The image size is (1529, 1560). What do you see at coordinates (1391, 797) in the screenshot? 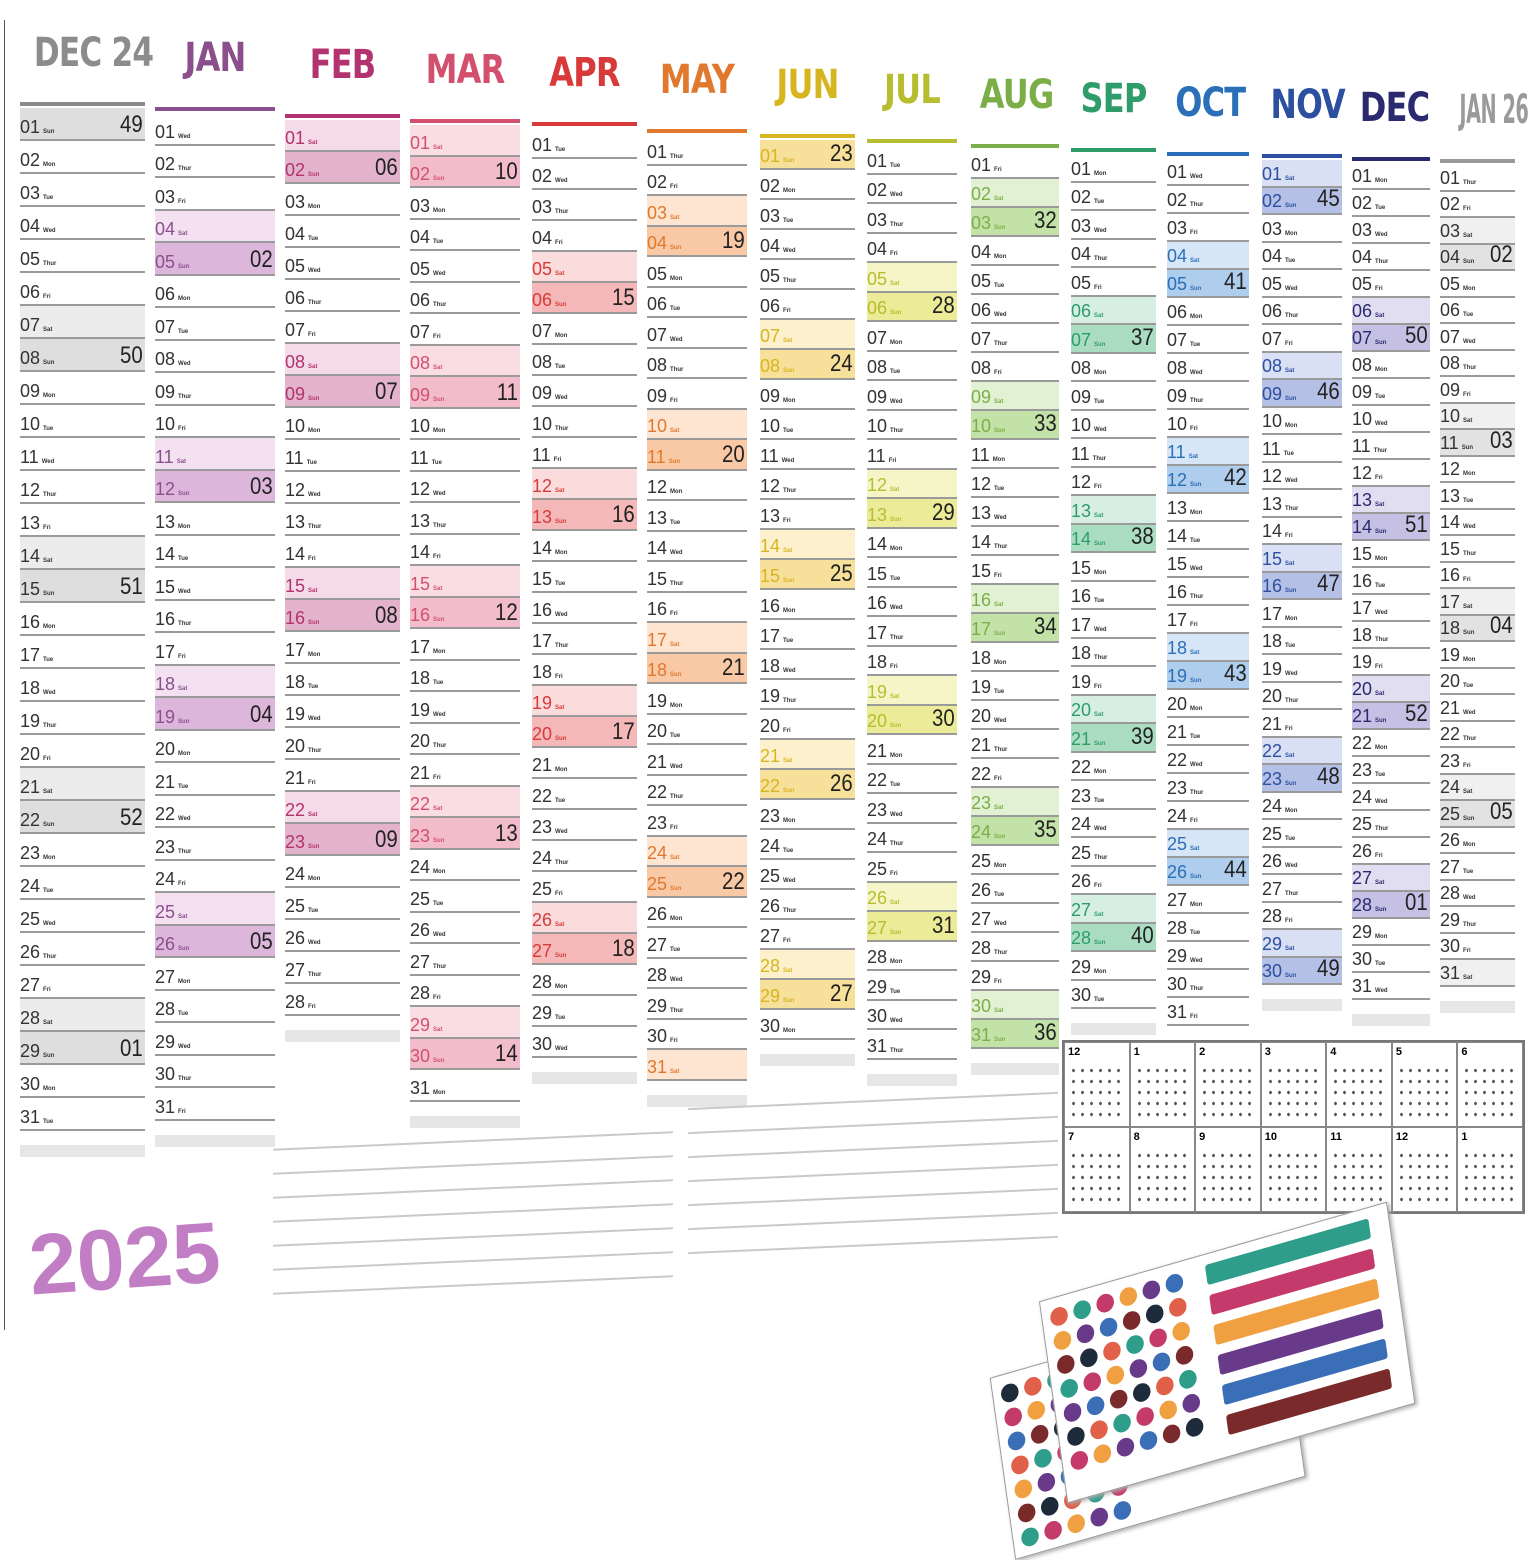
I see `day-row: 24 Wed` at bounding box center [1391, 797].